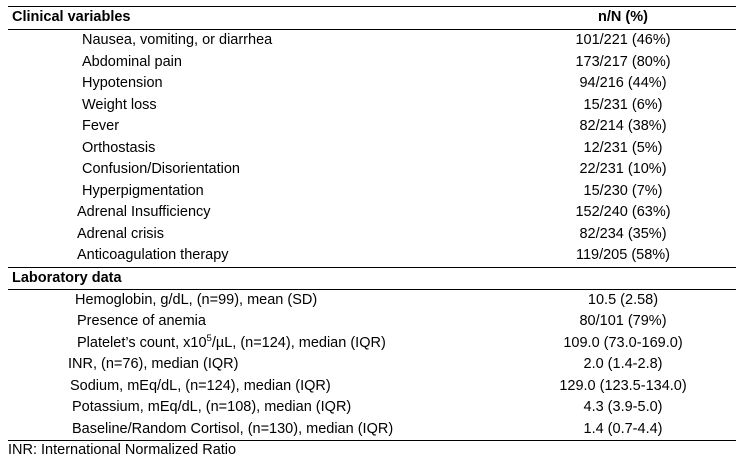  I want to click on row-value: 173/217 (80%), so click(623, 61).